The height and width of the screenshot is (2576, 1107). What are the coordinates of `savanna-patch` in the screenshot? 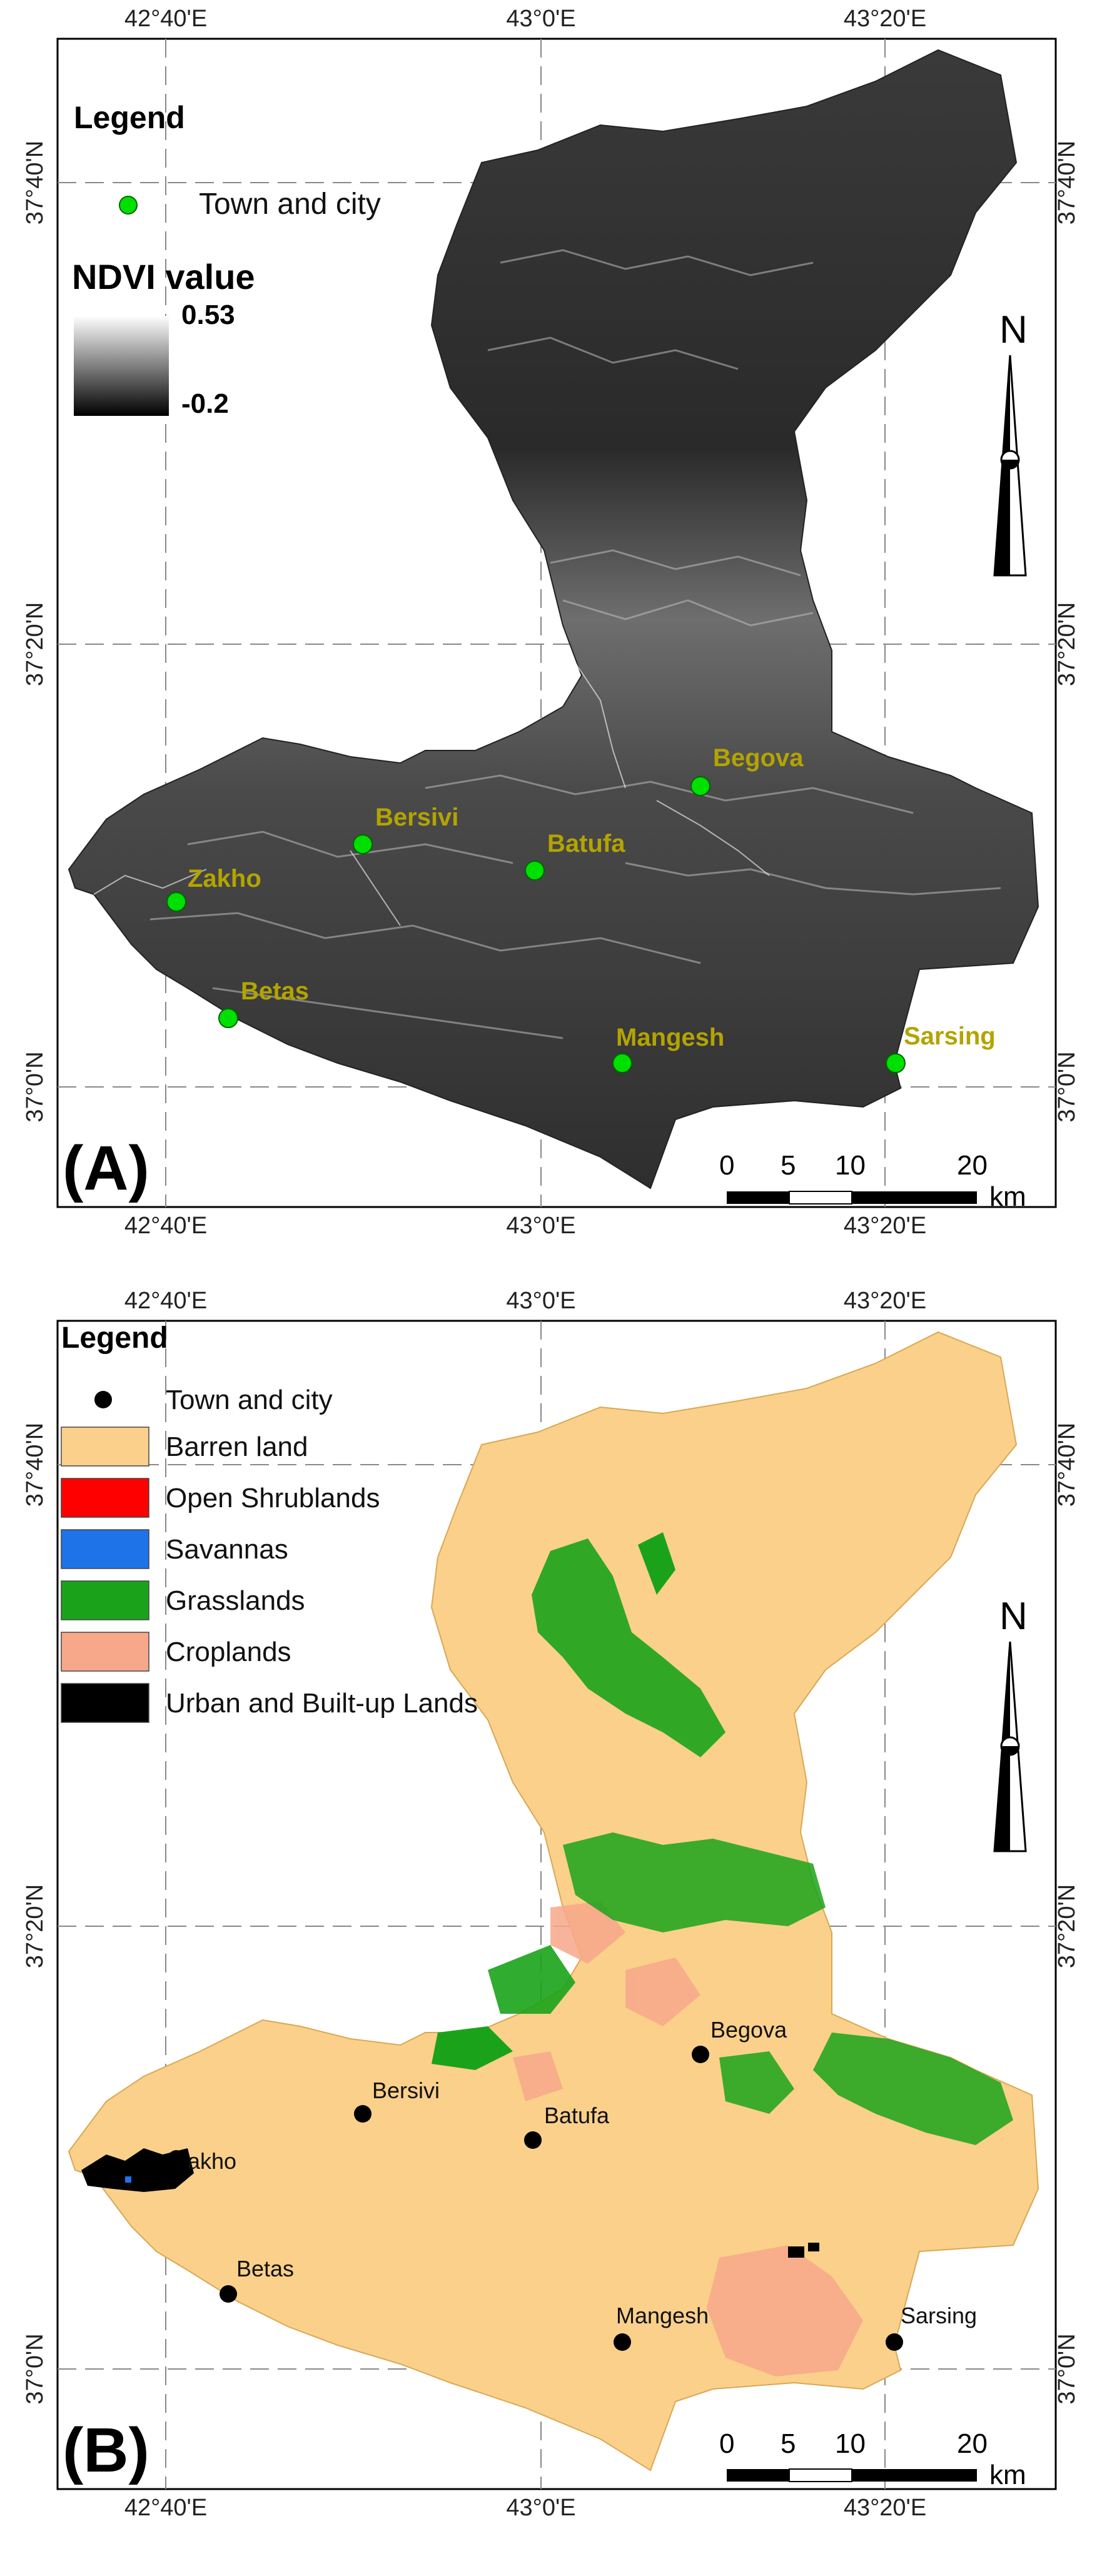 It's located at (128, 2179).